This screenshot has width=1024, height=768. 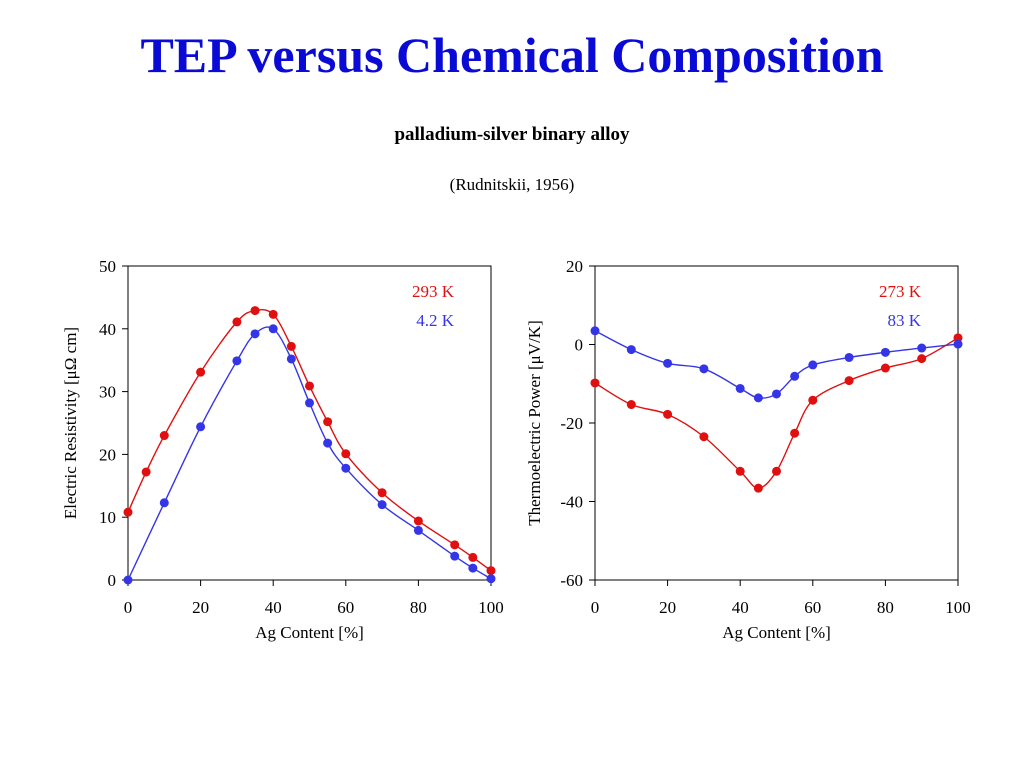 What do you see at coordinates (418, 607) in the screenshot?
I see `resistivity-x-tick-label: 80` at bounding box center [418, 607].